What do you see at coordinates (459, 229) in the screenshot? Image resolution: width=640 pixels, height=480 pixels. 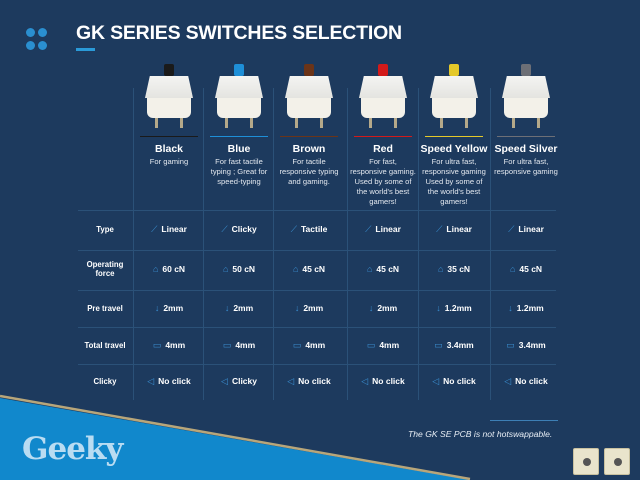 I see `cell-value: Linear` at bounding box center [459, 229].